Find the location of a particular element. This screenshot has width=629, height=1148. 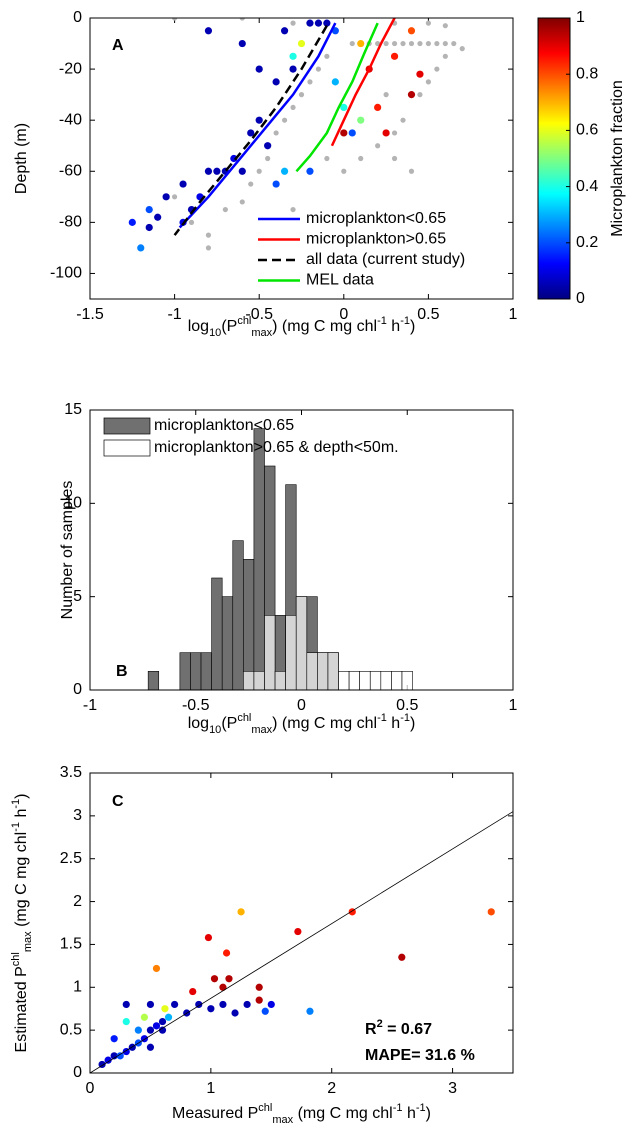

y-tick-label: -100 is located at coordinates (66, 273).